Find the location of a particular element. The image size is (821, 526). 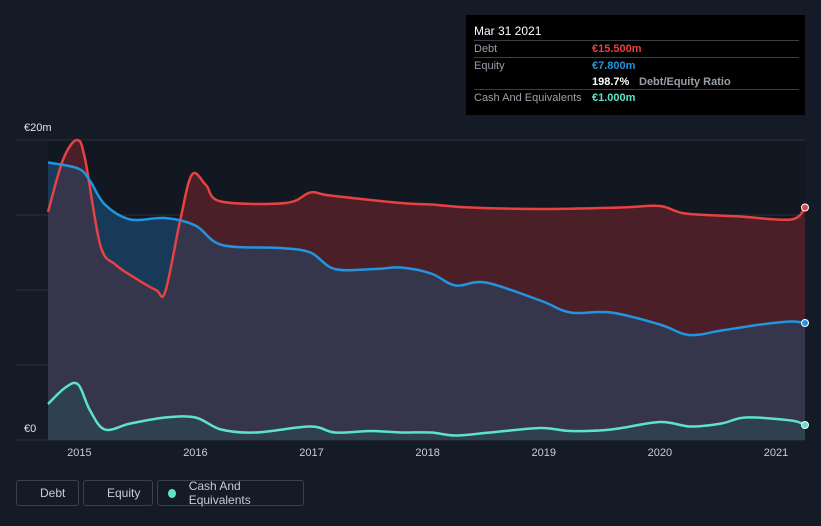

x-tick-label: 2017 is located at coordinates (311, 453).